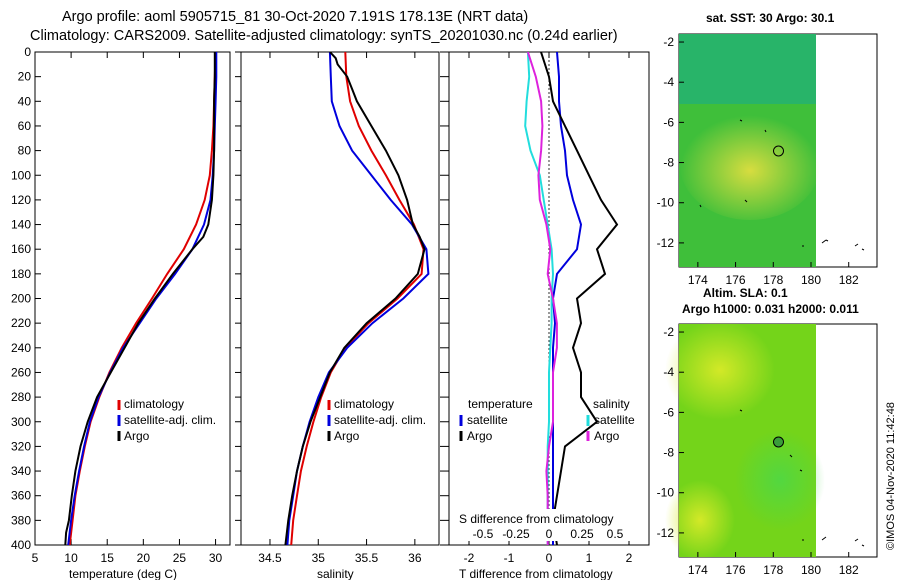 Image resolution: width=900 pixels, height=580 pixels. I want to click on x-tick-label: 20, so click(144, 558).